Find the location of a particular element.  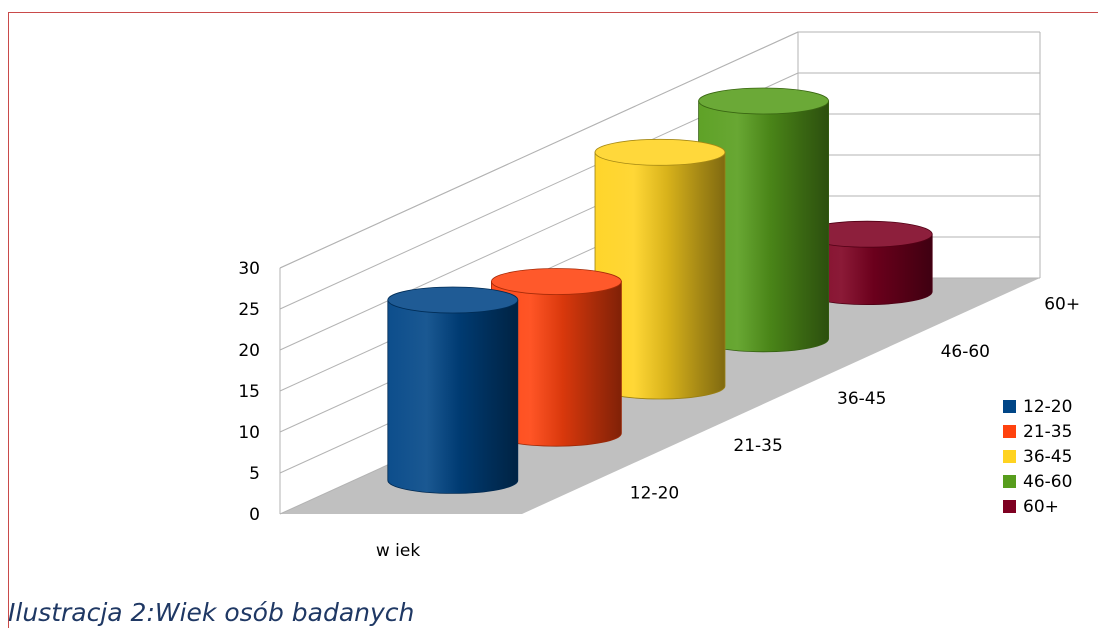

depth-tick-label: 21-35 is located at coordinates (757, 446).